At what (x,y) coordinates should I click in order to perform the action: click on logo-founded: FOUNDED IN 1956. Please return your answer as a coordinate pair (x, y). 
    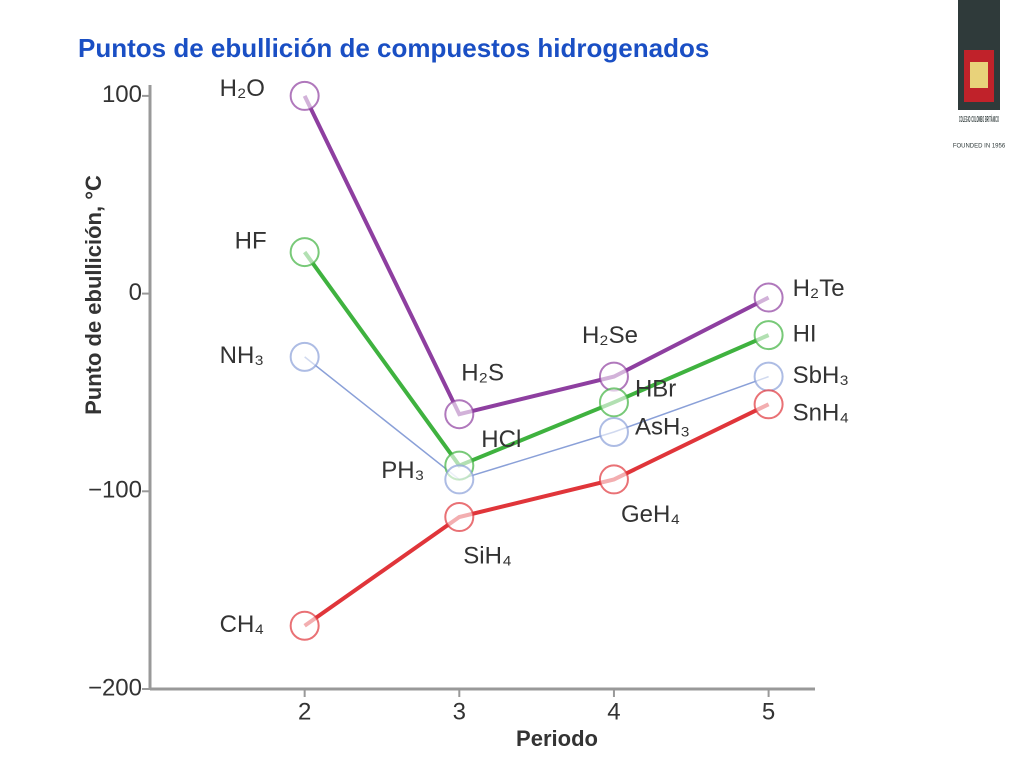
    Looking at the image, I should click on (979, 147).